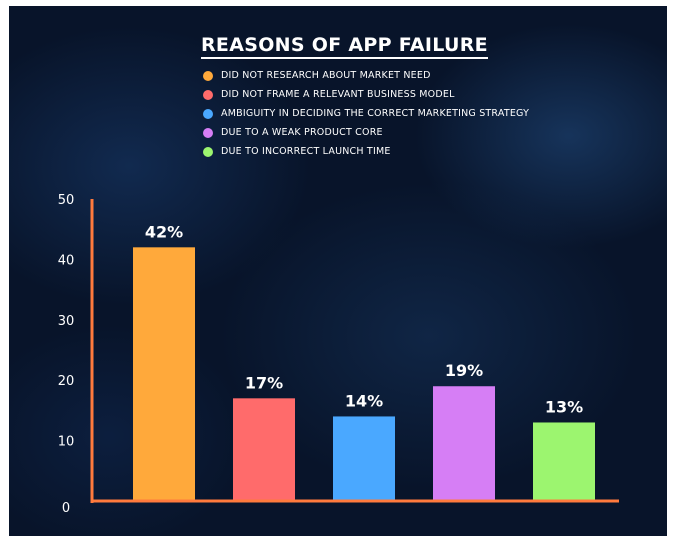  Describe the element at coordinates (306, 151) in the screenshot. I see `legend-label: DUE TO INCORRECT LAUNCH TIME` at that location.